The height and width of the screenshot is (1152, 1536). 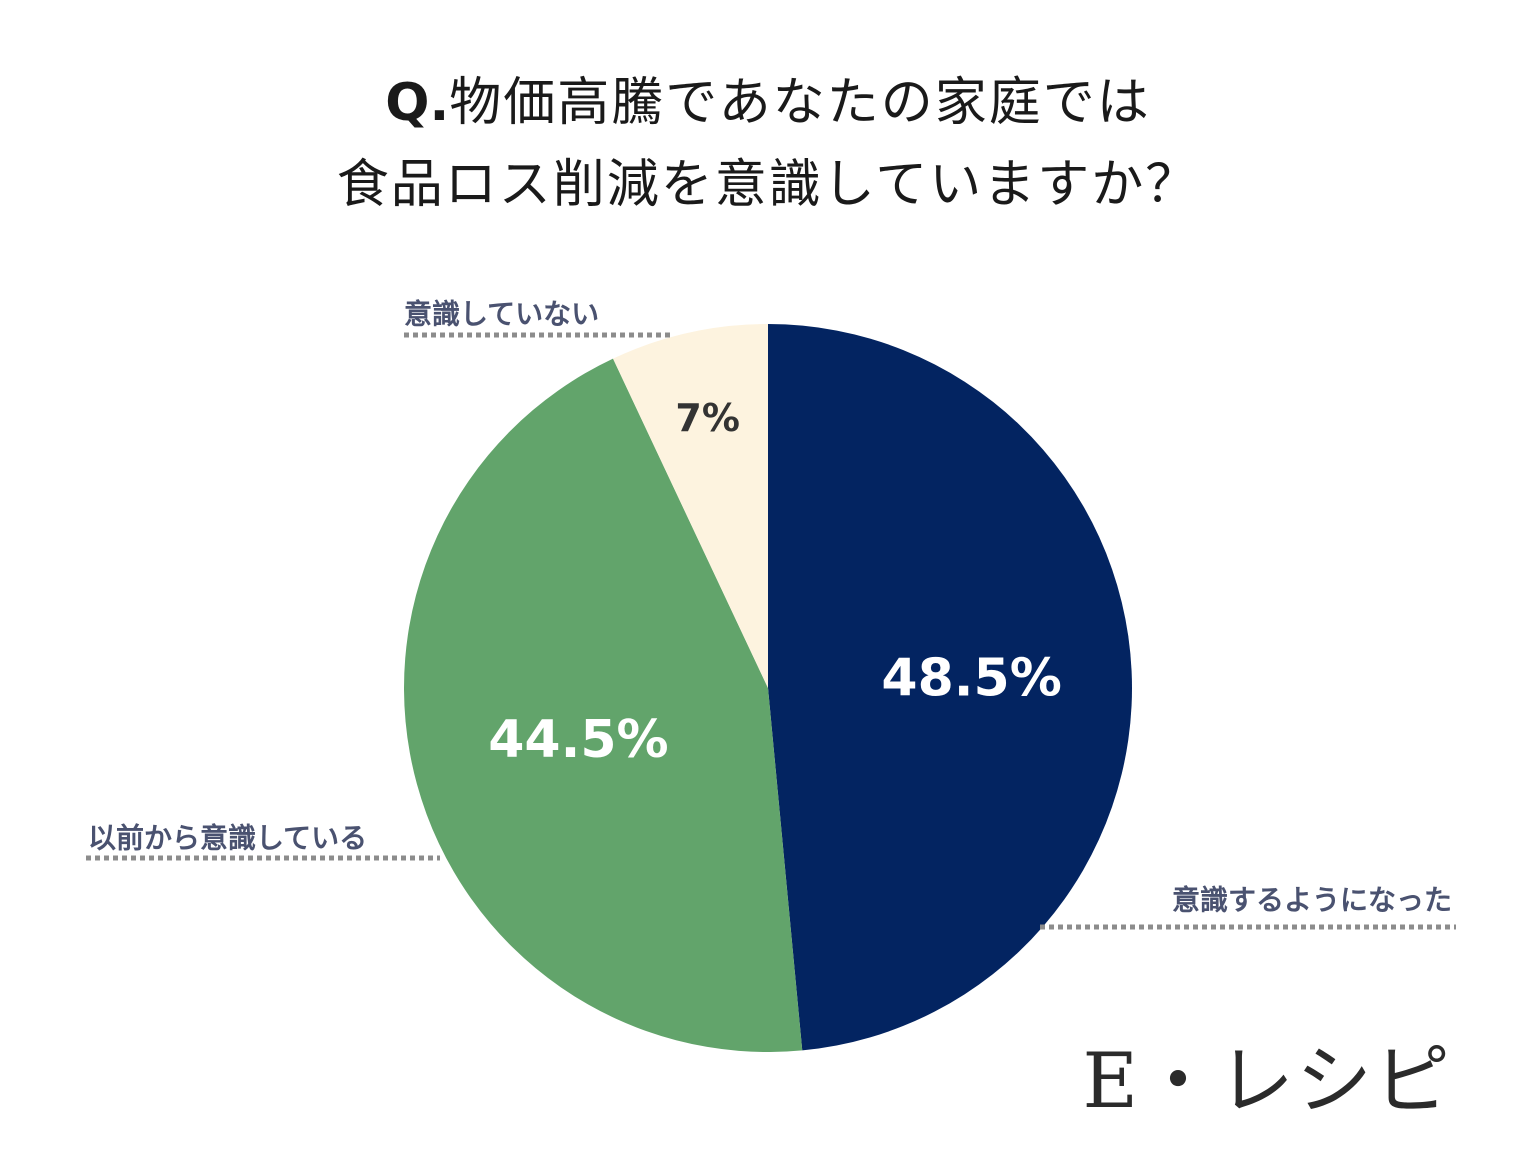 I want to click on callout-label-2: 以前から意識している, so click(x=227, y=838).